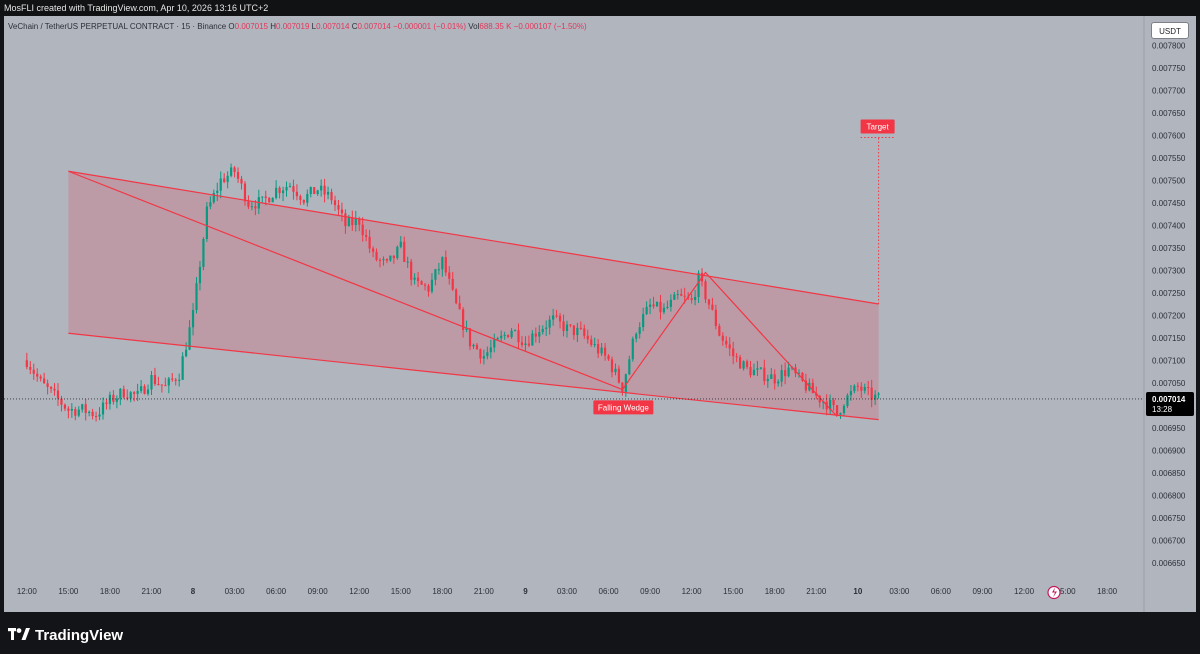 This screenshot has width=1200, height=654. I want to click on price-tick-label: 0.006850, so click(1169, 473).